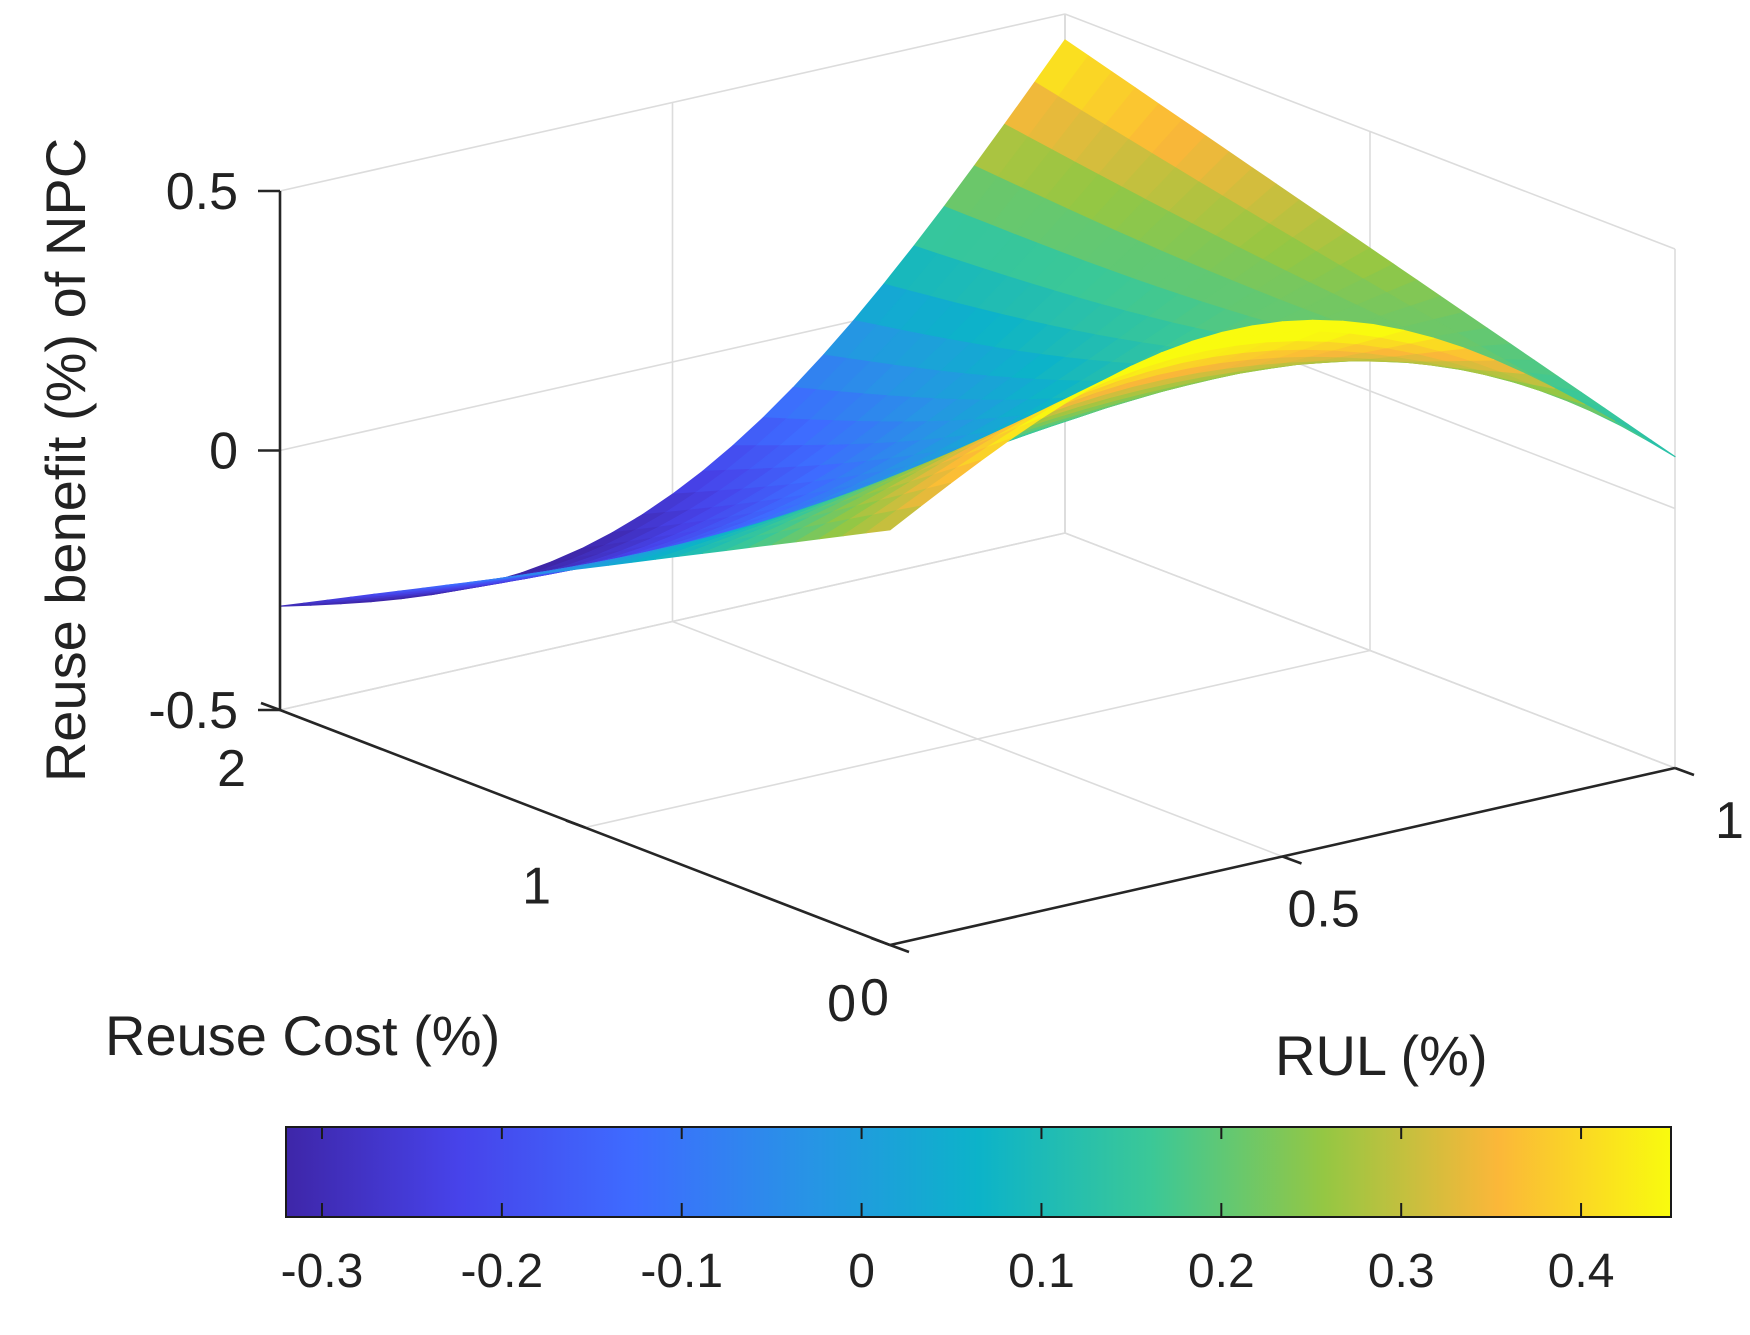  I want to click on colorbar-tick-label: -0.3, so click(322, 1271).